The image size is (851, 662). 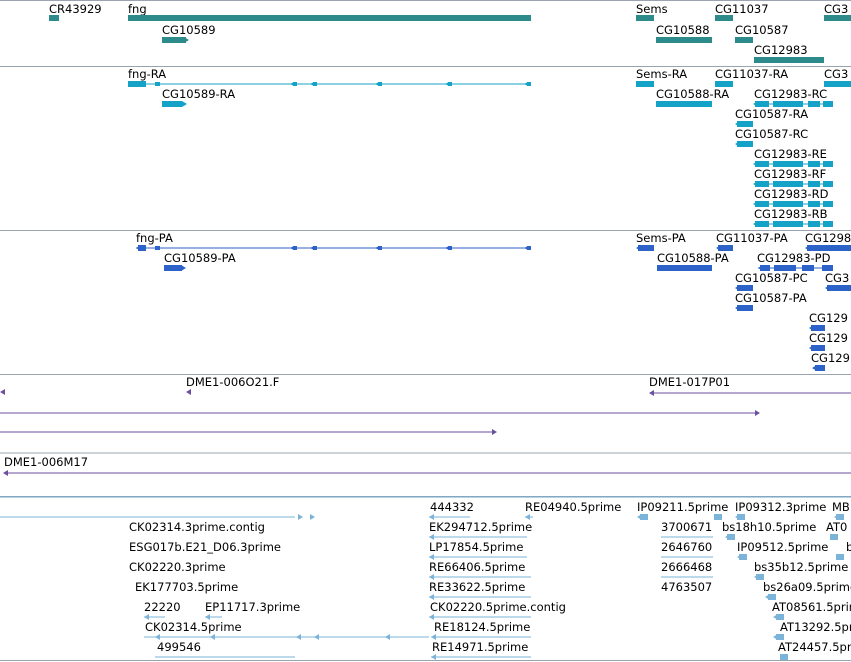 I want to click on gene-label: CG12983, so click(x=781, y=50).